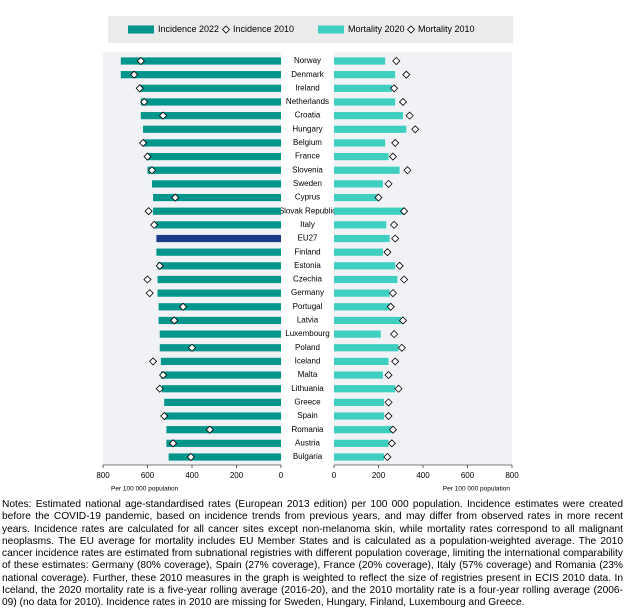  What do you see at coordinates (145, 489) in the screenshot?
I see `x-axis-label: Per 100 000 population` at bounding box center [145, 489].